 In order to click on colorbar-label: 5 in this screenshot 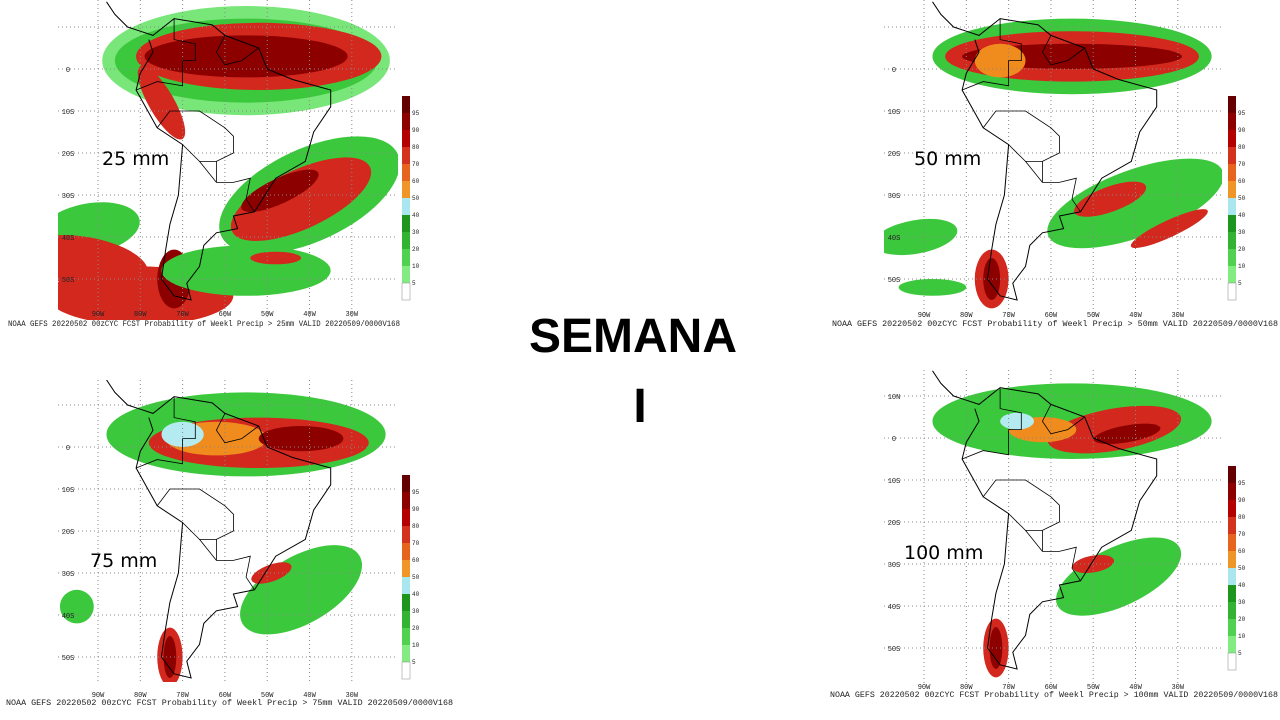, I will do `click(1240, 283)`.